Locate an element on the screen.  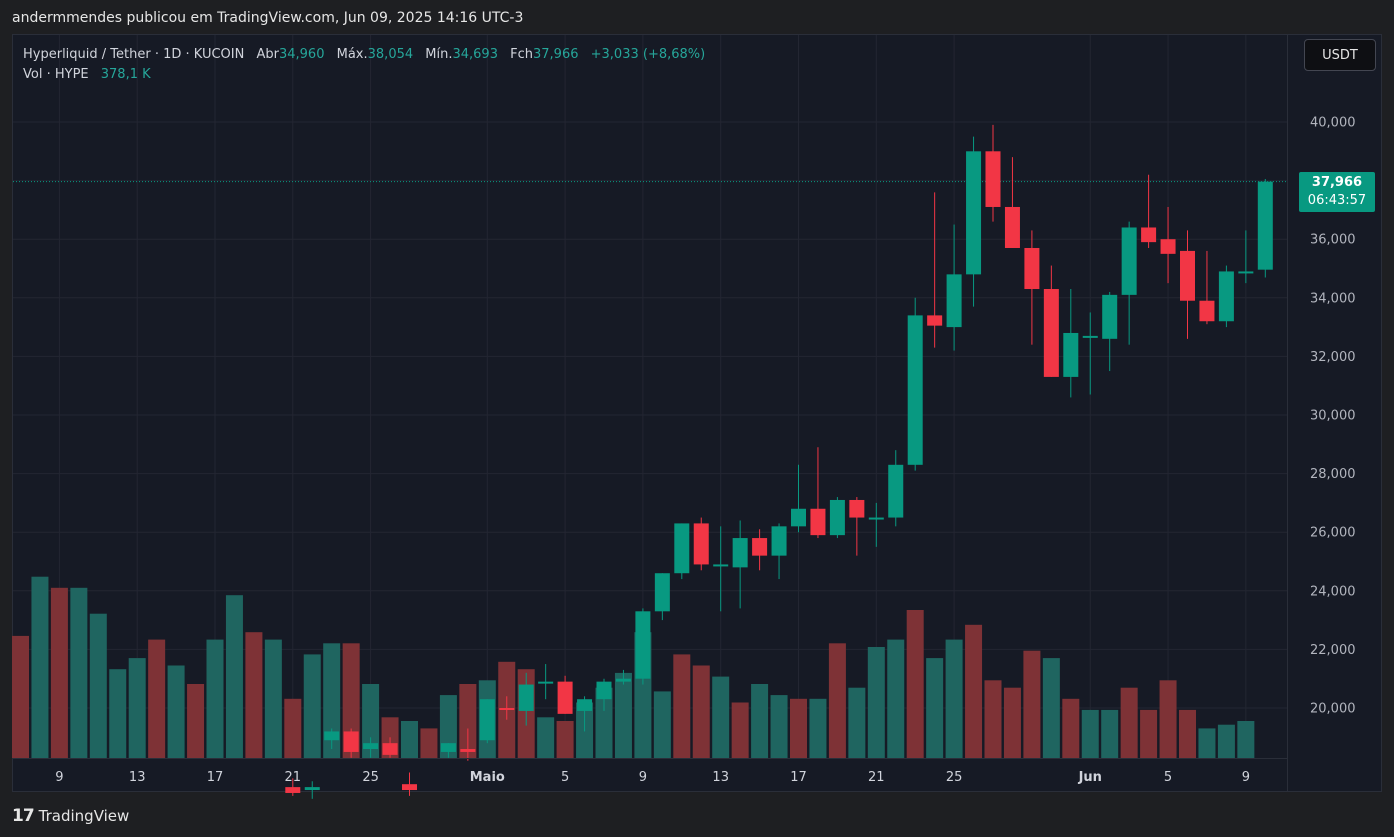
high-label: Máx. is located at coordinates (352, 54).